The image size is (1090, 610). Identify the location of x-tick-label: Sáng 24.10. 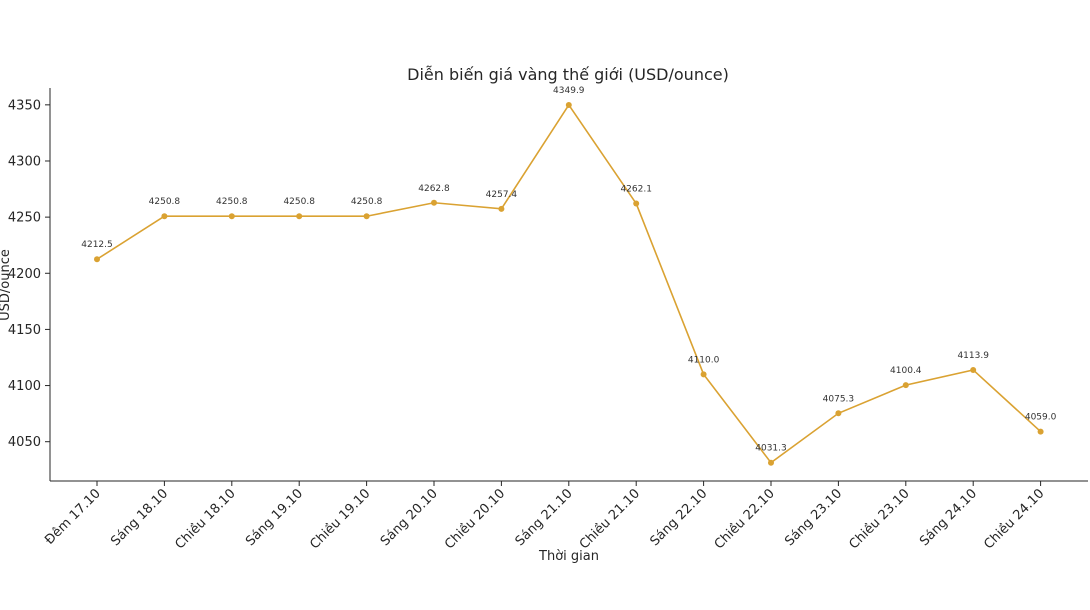
(948, 517).